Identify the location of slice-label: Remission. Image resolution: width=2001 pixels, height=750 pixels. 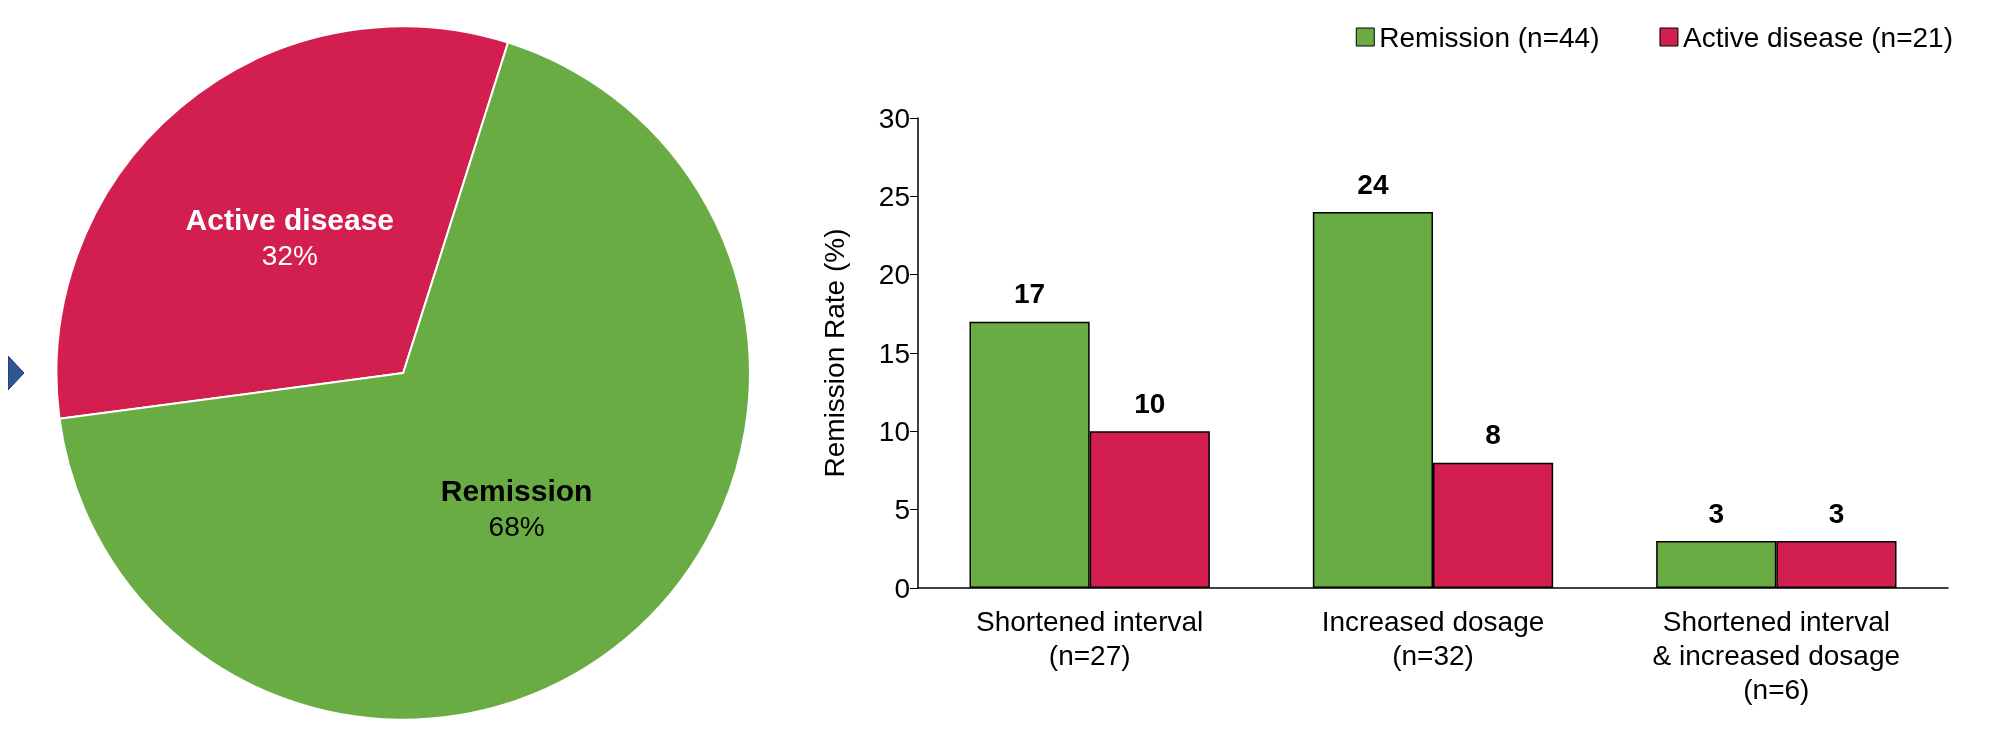
(516, 490).